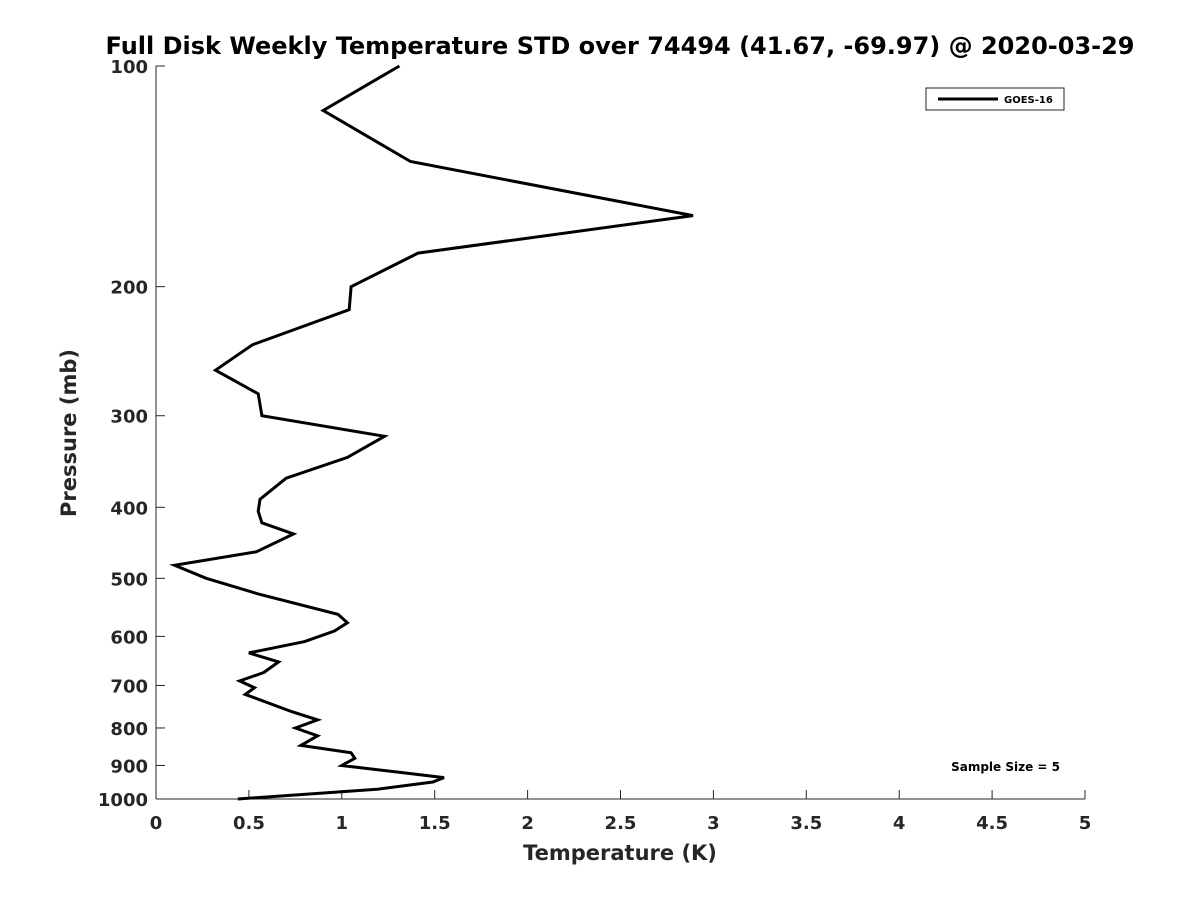 The height and width of the screenshot is (900, 1200). Describe the element at coordinates (806, 823) in the screenshot. I see `x-tick-label: 3.5` at that location.